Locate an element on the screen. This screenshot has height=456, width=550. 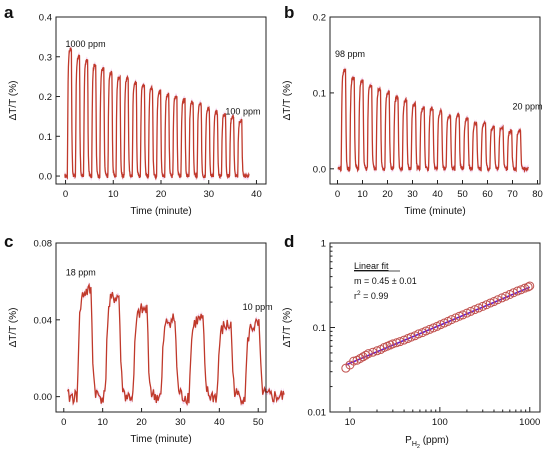
d-legend-r2-sup: 2 is located at coordinates (359, 293).